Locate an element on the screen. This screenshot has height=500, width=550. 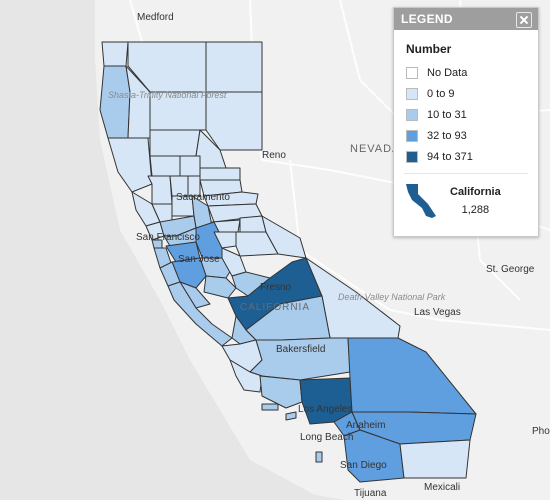
city-long-beach: Long Beach is located at coordinates (326, 437).